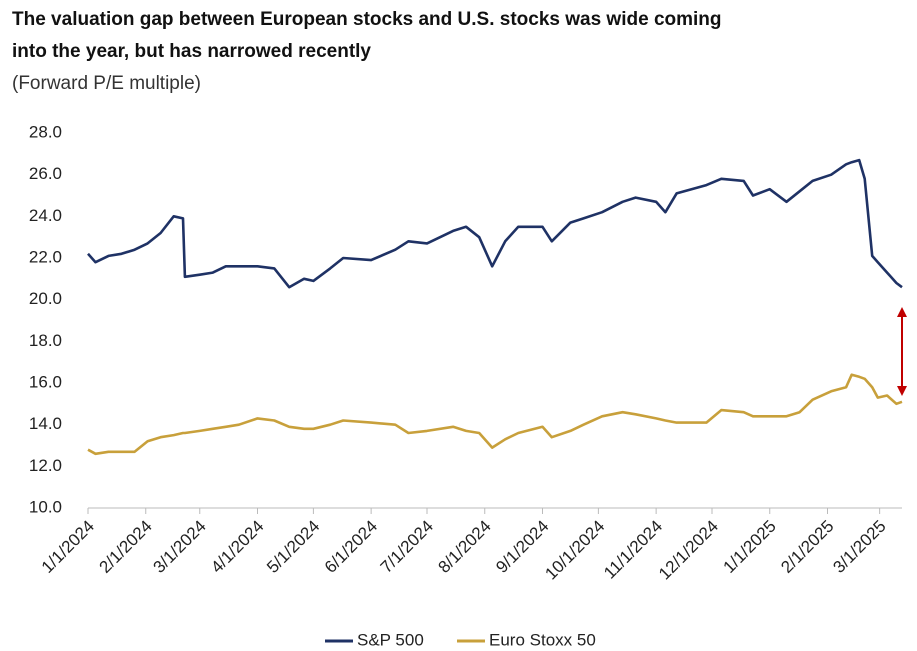  I want to click on x-tick-label: 1/1/2024, so click(68, 547).